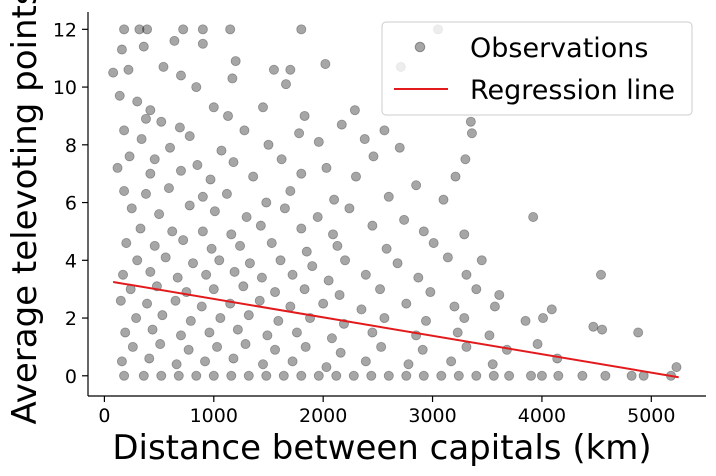 Image resolution: width=716 pixels, height=476 pixels. I want to click on y-axis-title: Average televoting points, so click(25, 212).